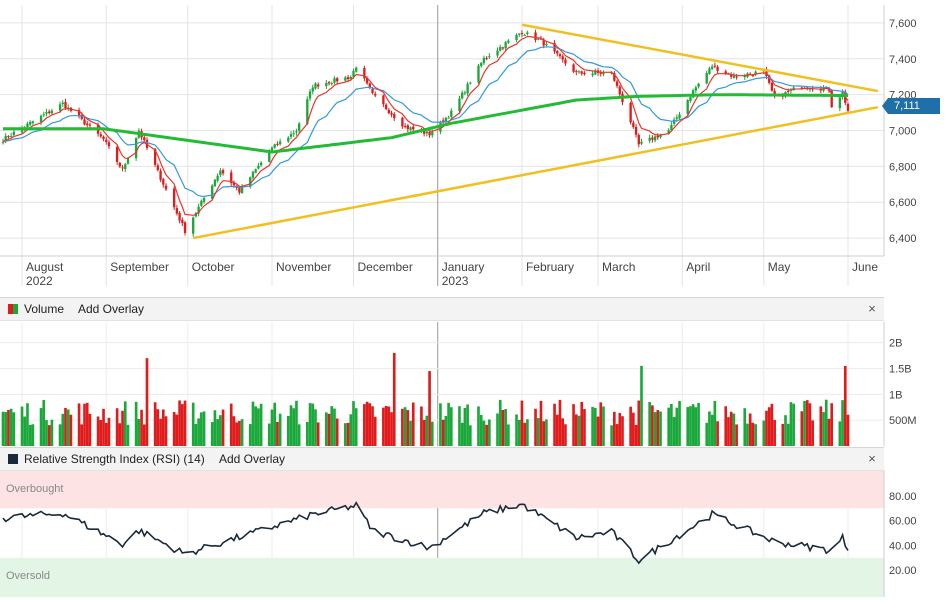 Image resolution: width=945 pixels, height=602 pixels. I want to click on rsi-add-overlay-button: Add Overlay, so click(252, 459).